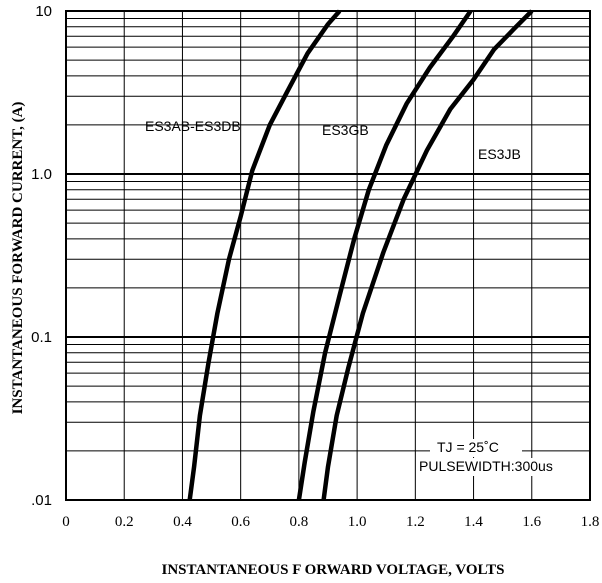  What do you see at coordinates (182, 522) in the screenshot?
I see `x-tick-label: 0.4` at bounding box center [182, 522].